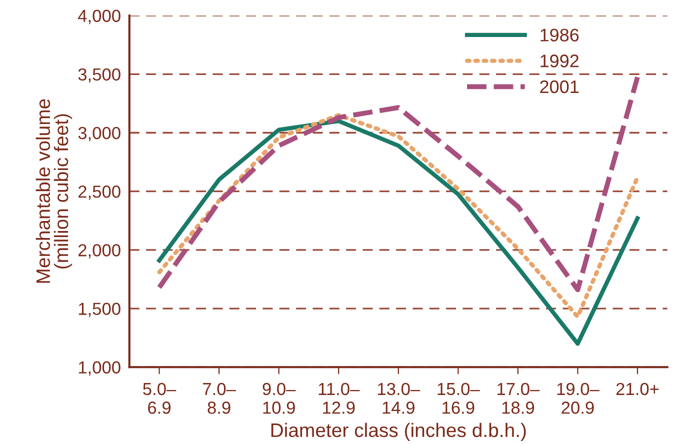 The image size is (681, 445). I want to click on x-tick-label: 7.0– 8.9, so click(219, 398).